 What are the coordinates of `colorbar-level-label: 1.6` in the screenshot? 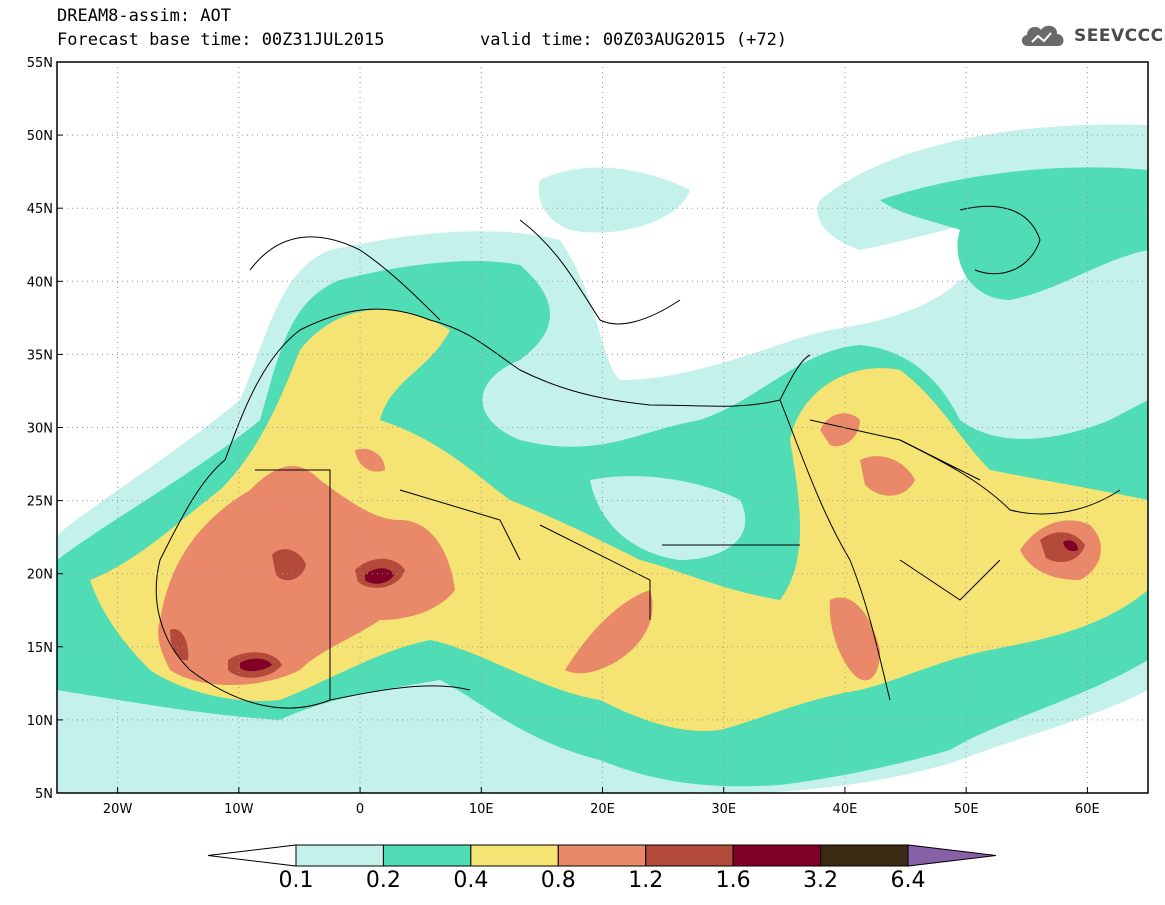 It's located at (733, 880).